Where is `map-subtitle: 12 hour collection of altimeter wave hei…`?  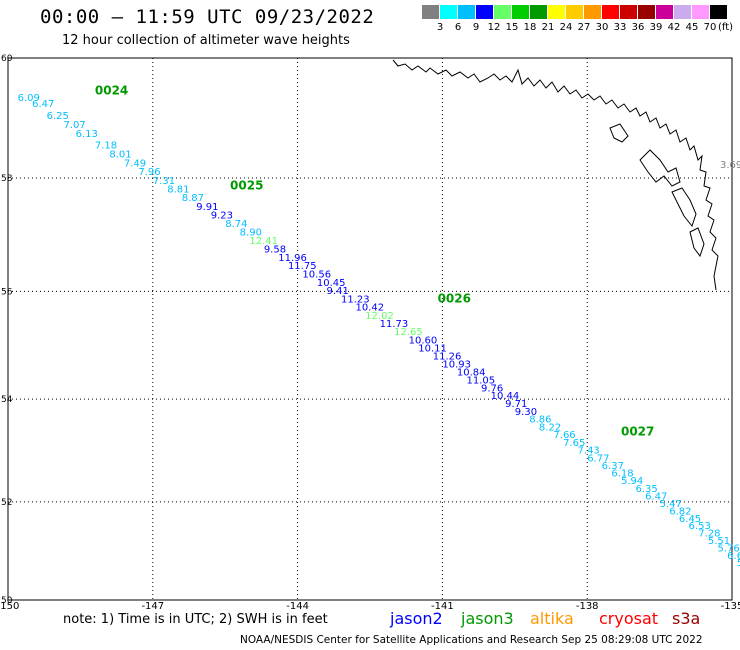 map-subtitle: 12 hour collection of altimeter wave hei… is located at coordinates (206, 40).